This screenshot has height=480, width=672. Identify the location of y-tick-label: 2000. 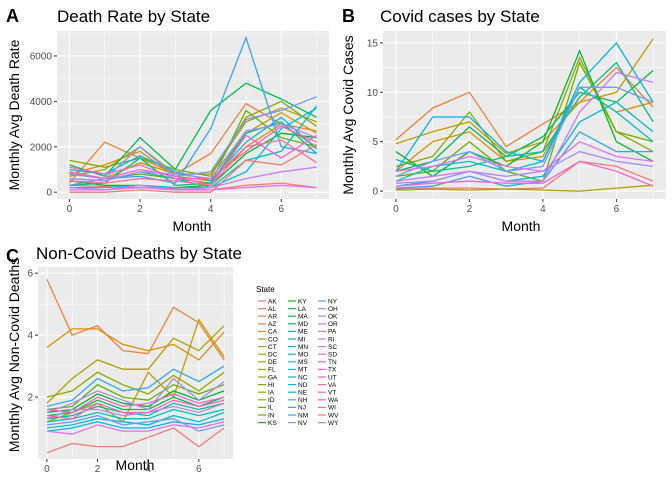
(41, 147).